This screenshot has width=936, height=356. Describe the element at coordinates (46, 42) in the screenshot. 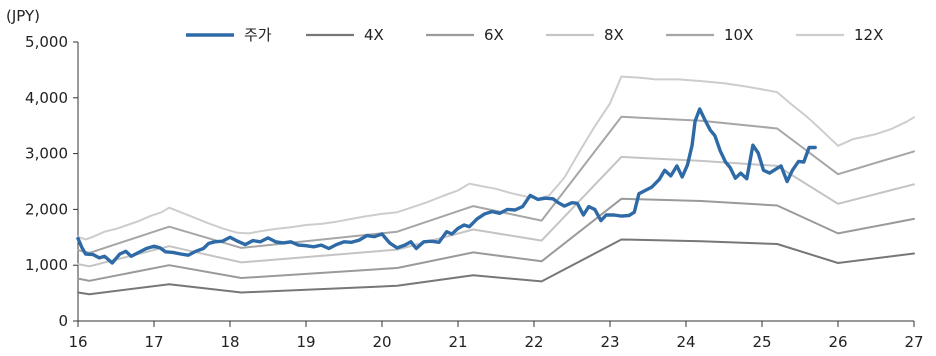

I see `y-tick-label: 5,000` at that location.